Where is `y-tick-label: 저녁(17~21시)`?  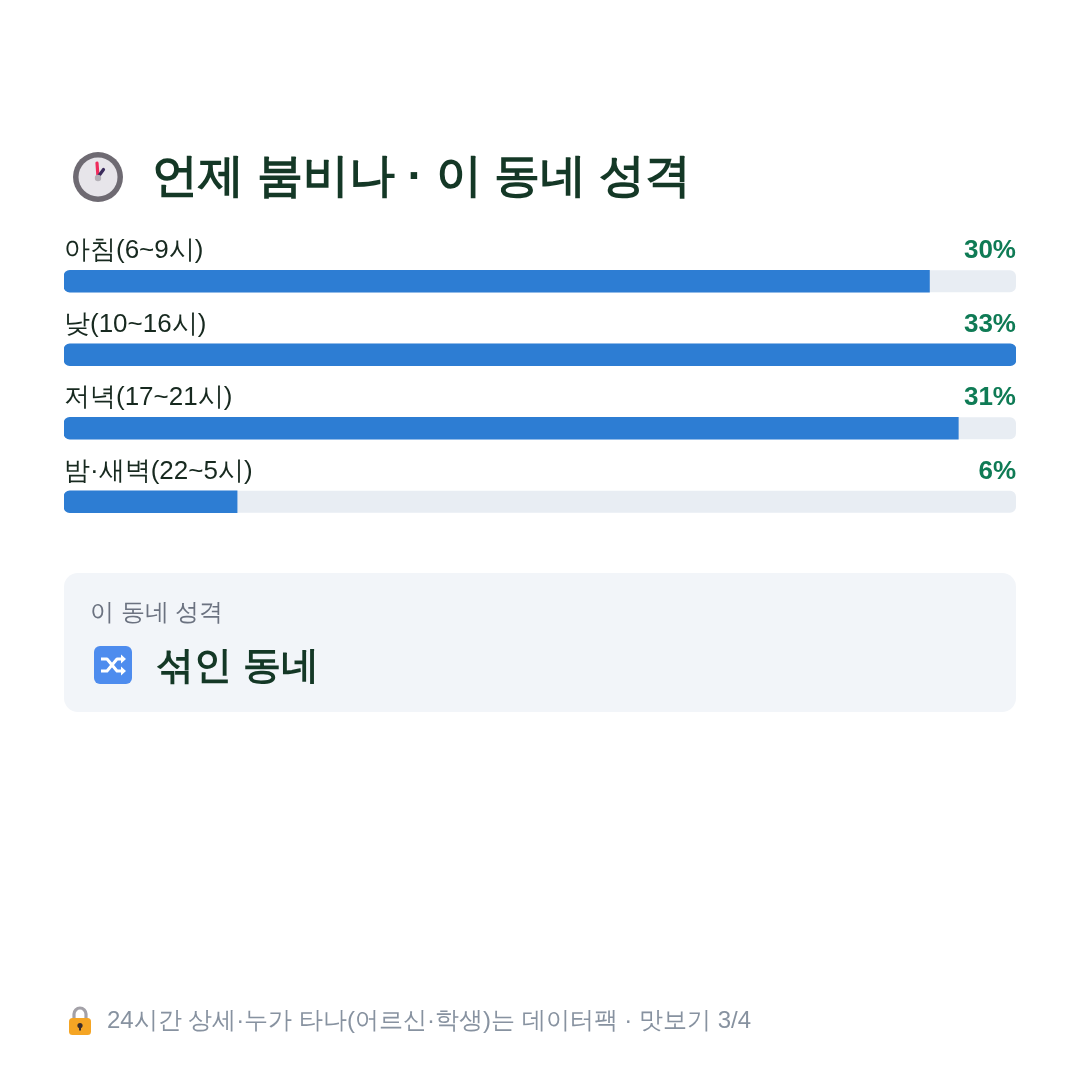
y-tick-label: 저녁(17~21시) is located at coordinates (148, 396).